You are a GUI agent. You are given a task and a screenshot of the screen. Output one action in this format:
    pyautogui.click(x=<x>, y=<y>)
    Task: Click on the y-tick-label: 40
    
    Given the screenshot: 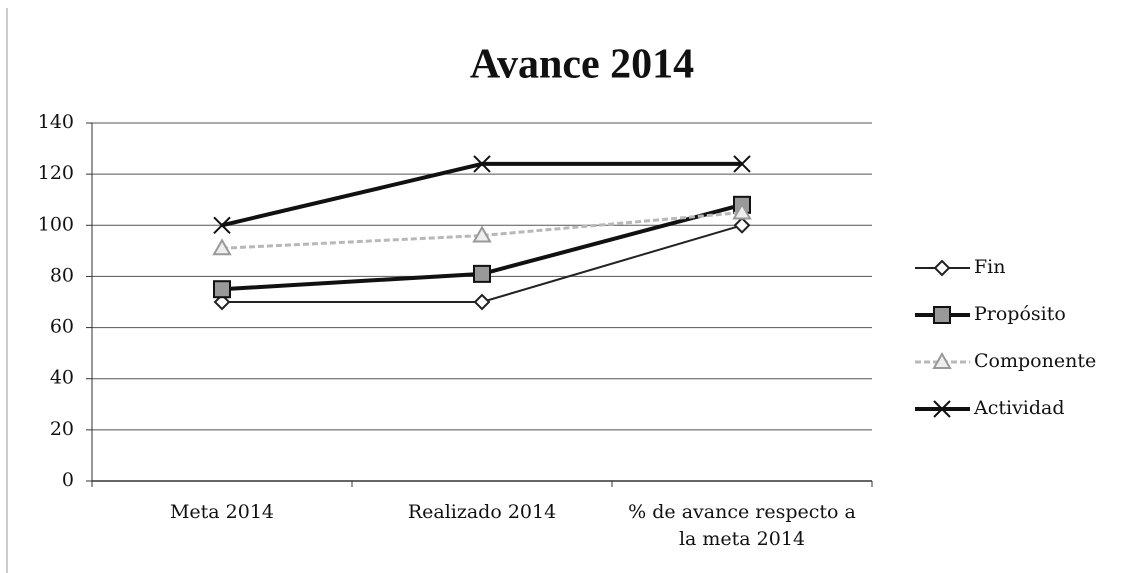 What is the action you would take?
    pyautogui.click(x=62, y=378)
    